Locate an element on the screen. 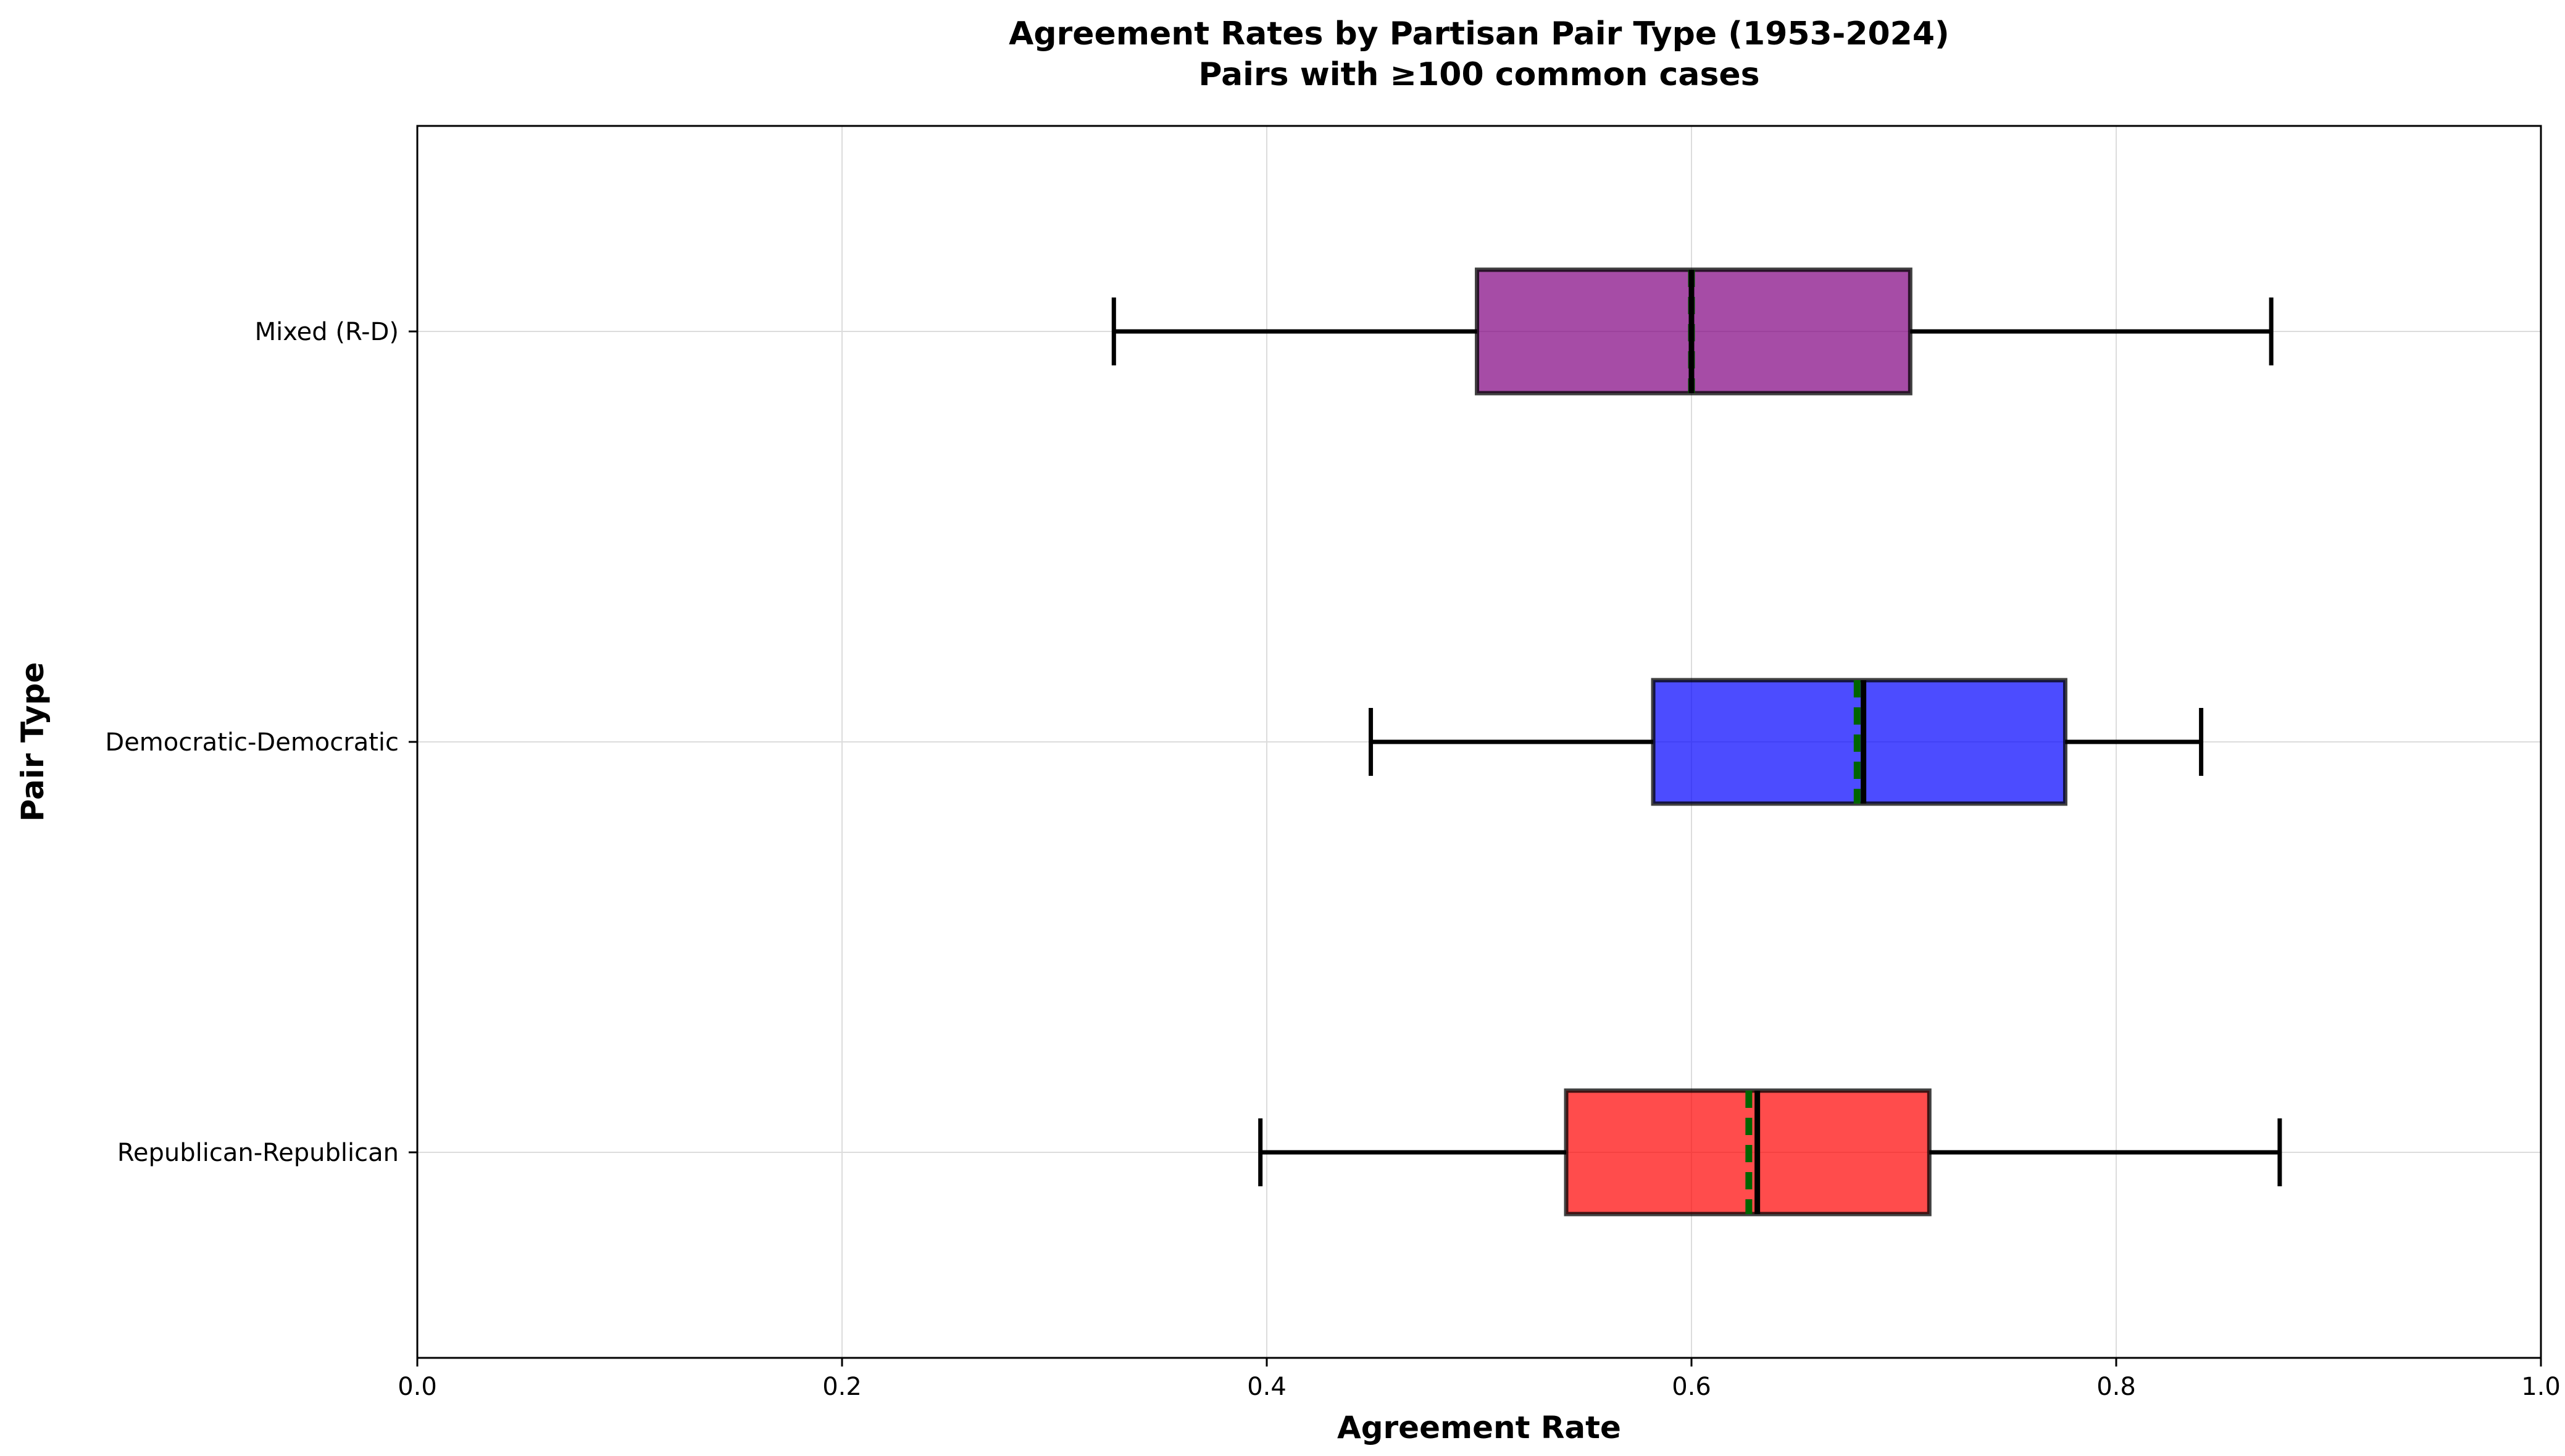 This screenshot has width=2565, height=1456. x-tick-label: 0.0 is located at coordinates (418, 1387).